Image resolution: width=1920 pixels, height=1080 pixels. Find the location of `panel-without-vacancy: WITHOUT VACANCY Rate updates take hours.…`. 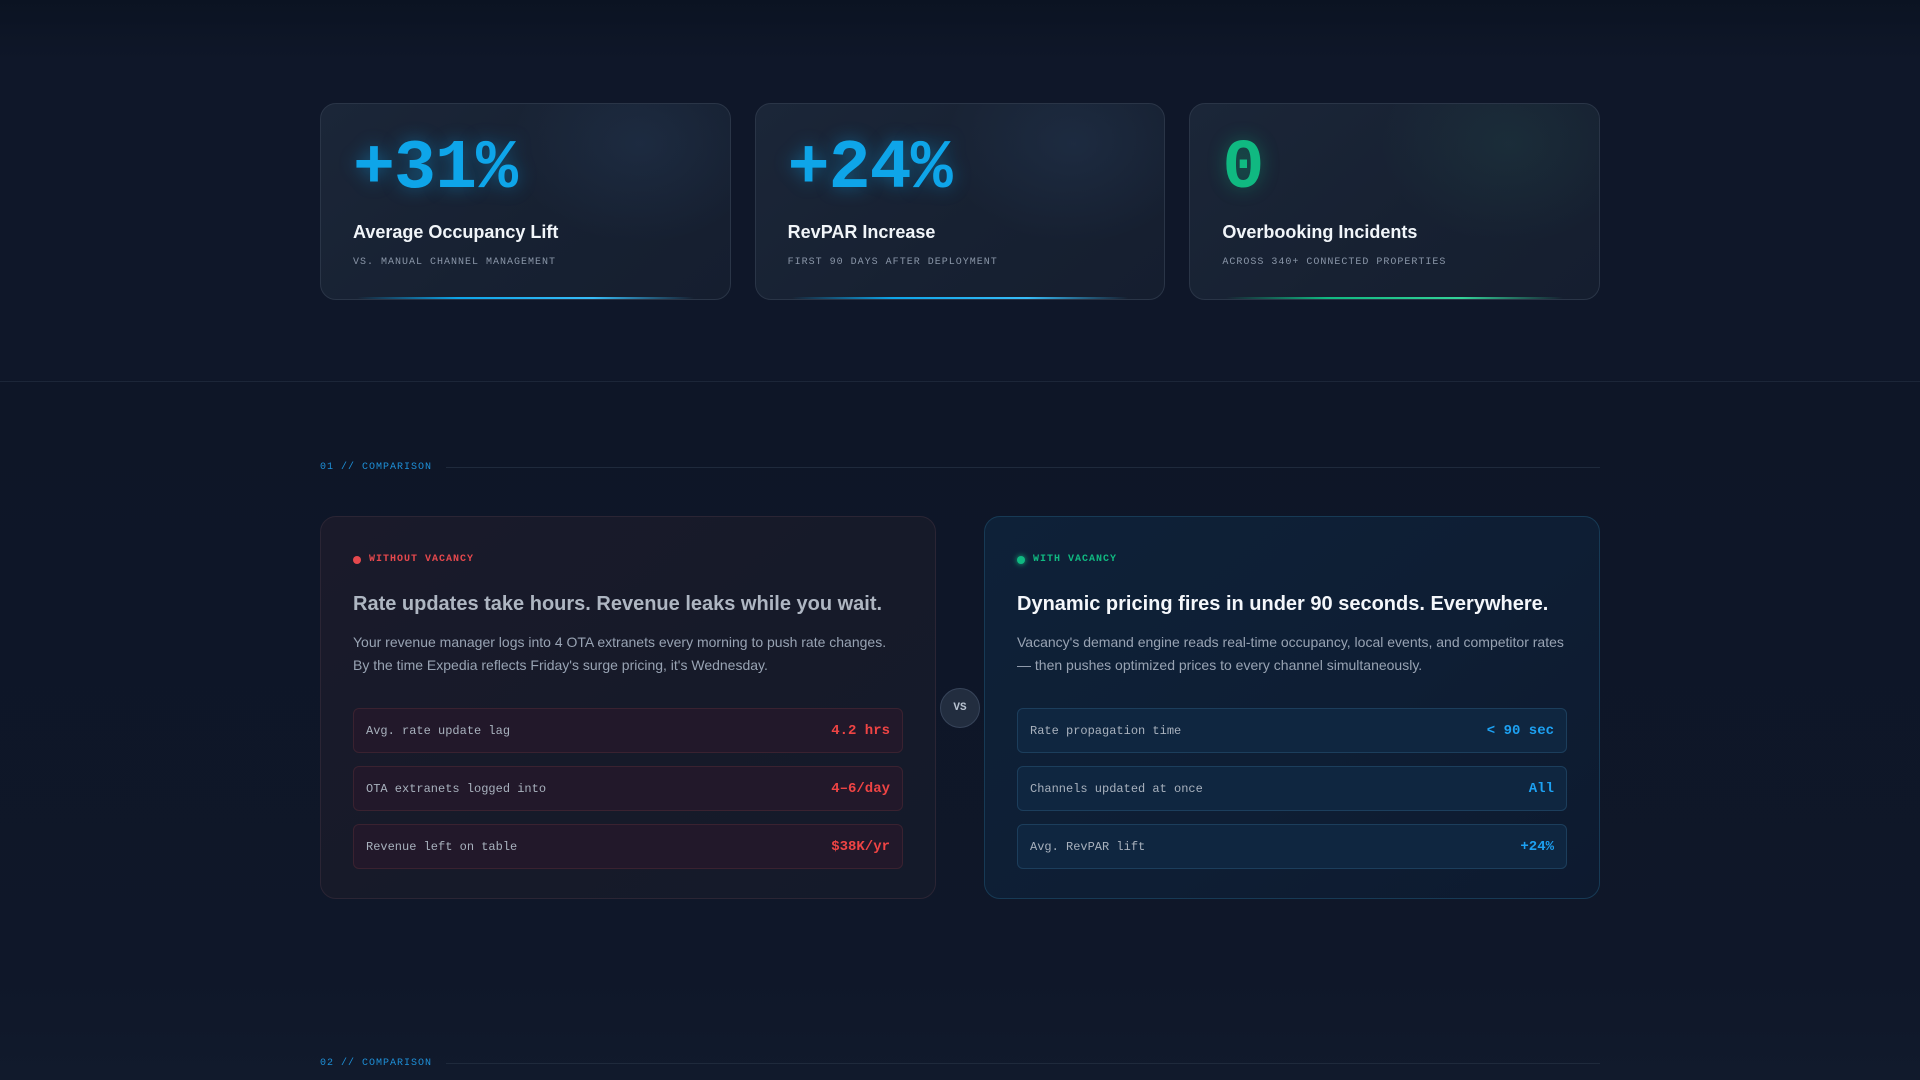

panel-without-vacancy: WITHOUT VACANCY Rate updates take hours.… is located at coordinates (628, 707).